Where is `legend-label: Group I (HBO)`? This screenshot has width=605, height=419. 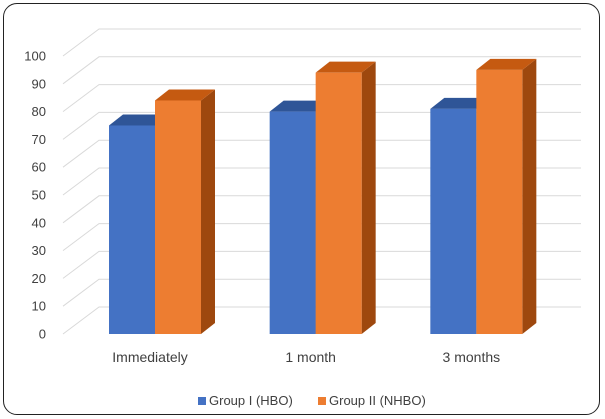
legend-label: Group I (HBO) is located at coordinates (251, 400).